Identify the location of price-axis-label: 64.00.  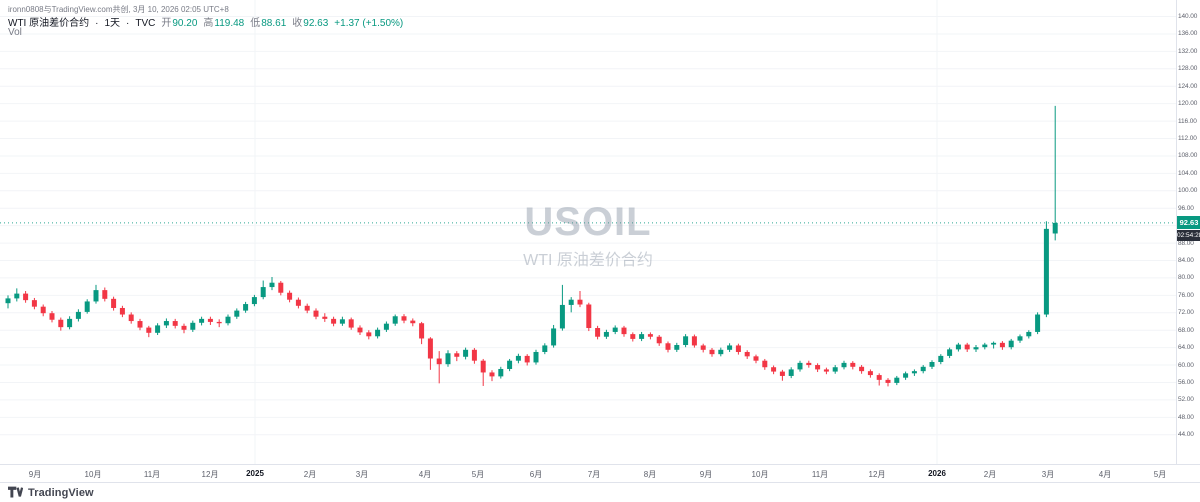
(1186, 348).